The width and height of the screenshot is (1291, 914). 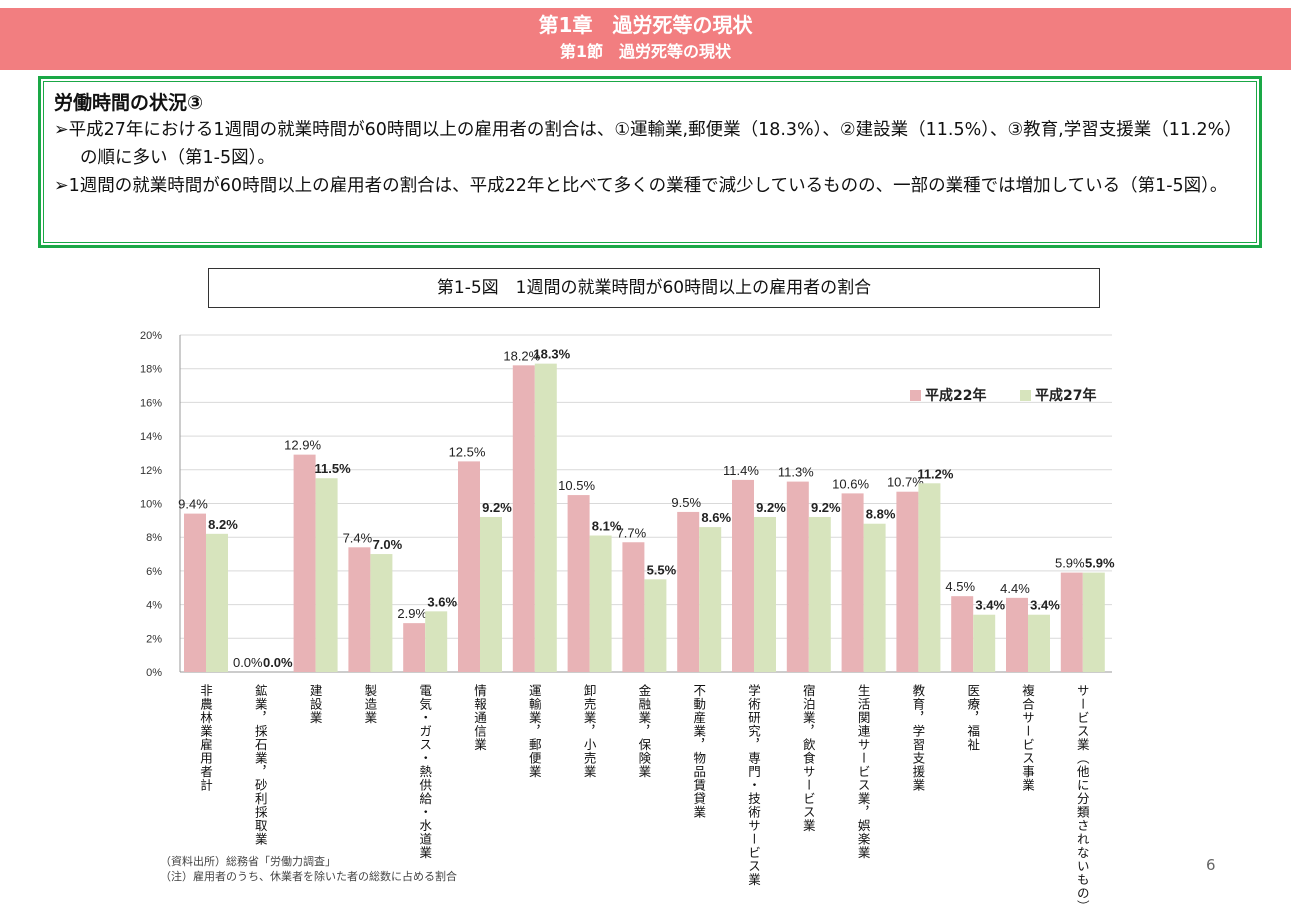 What do you see at coordinates (223, 524) in the screenshot?
I see `data-label: 8.2%` at bounding box center [223, 524].